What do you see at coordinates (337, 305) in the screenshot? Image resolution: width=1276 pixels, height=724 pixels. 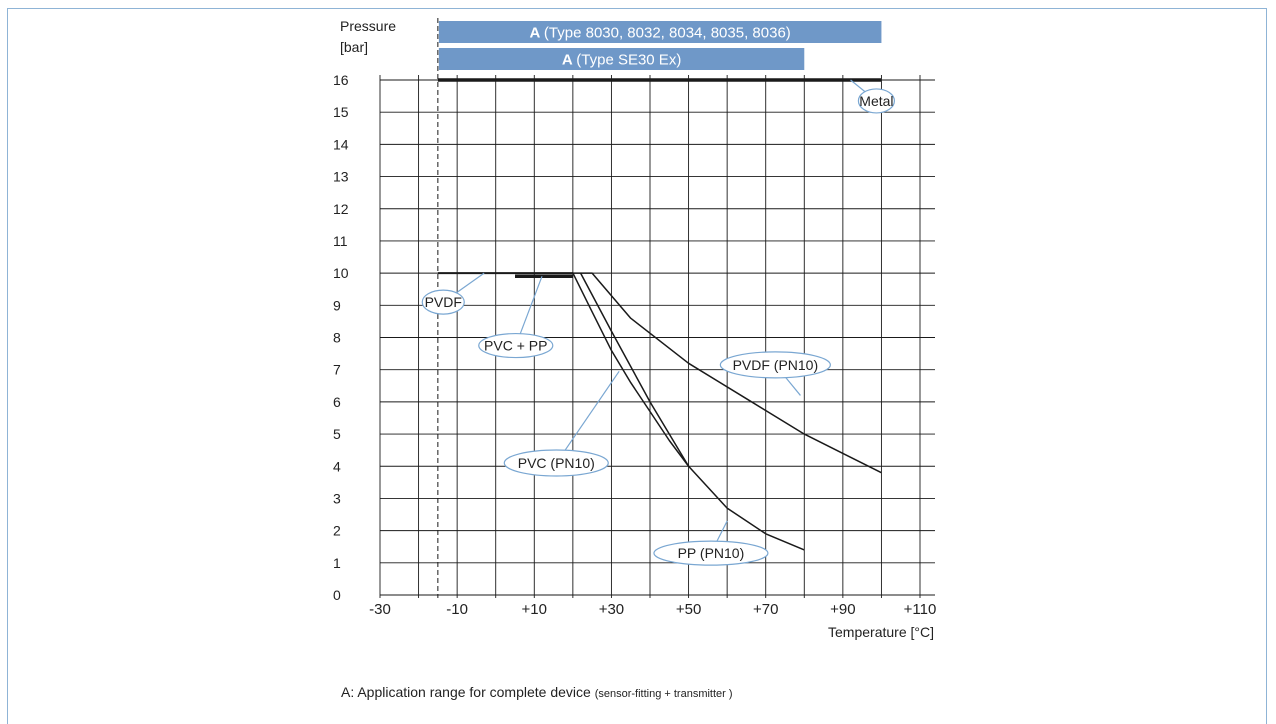 I see `y-tick-label: 9` at bounding box center [337, 305].